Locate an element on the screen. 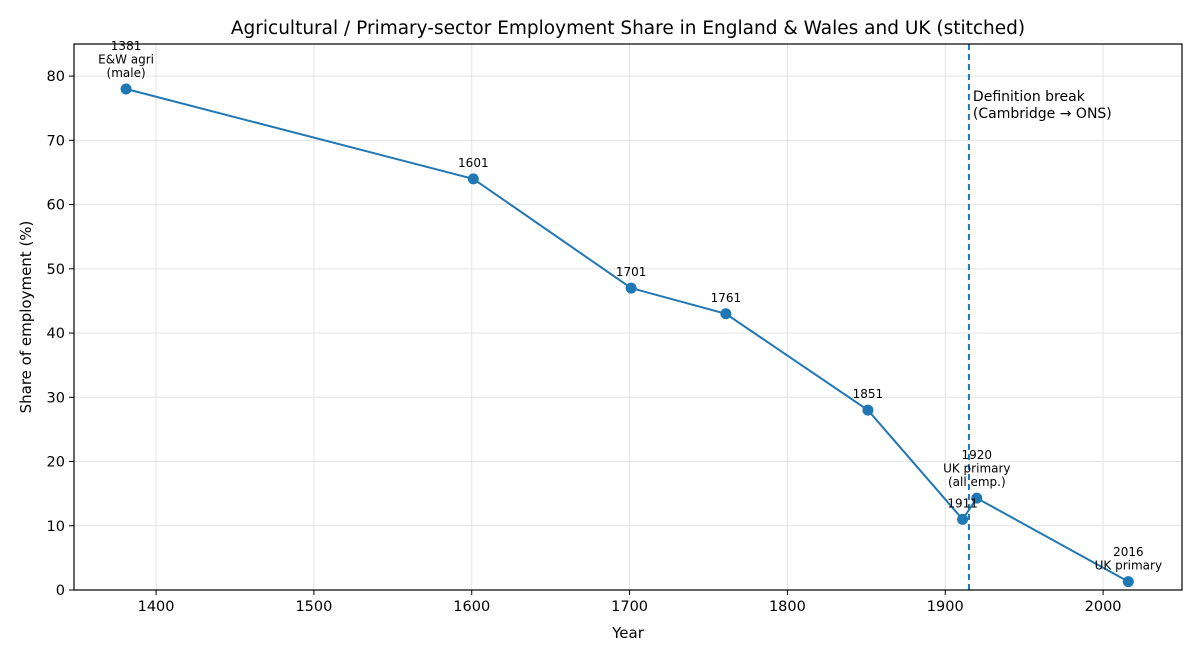 The image size is (1200, 660). y-tick-label: 30 is located at coordinates (56, 398).